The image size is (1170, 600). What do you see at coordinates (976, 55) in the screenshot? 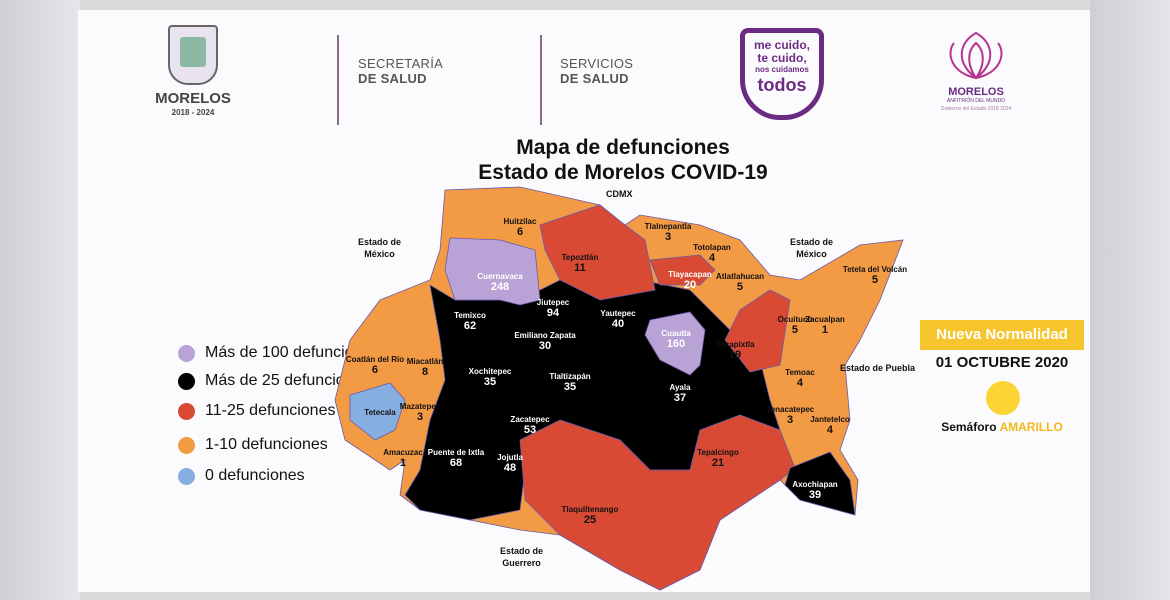
I see `lotus-logo-icon` at bounding box center [976, 55].